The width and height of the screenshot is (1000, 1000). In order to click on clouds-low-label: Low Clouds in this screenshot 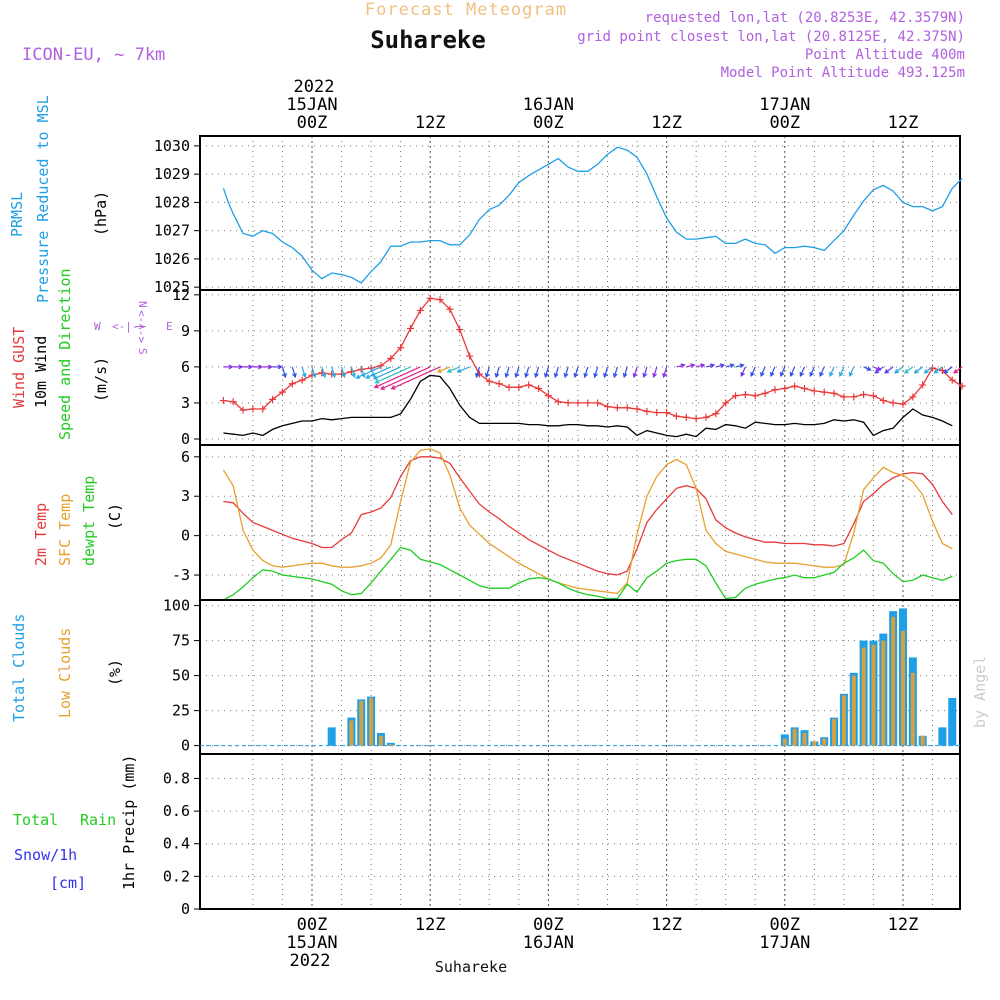, I will do `click(65, 673)`.